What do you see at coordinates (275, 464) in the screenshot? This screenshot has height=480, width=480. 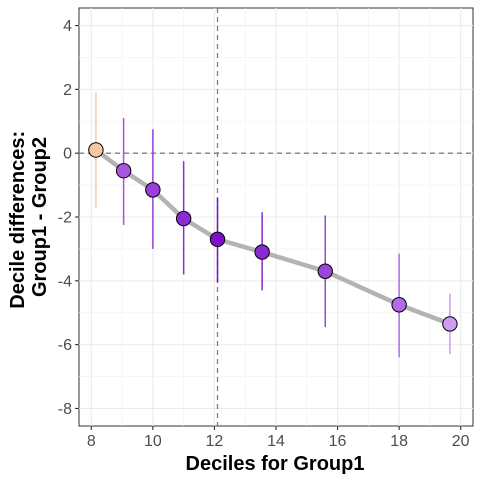 I see `x-axis-title: Deciles for Group1` at bounding box center [275, 464].